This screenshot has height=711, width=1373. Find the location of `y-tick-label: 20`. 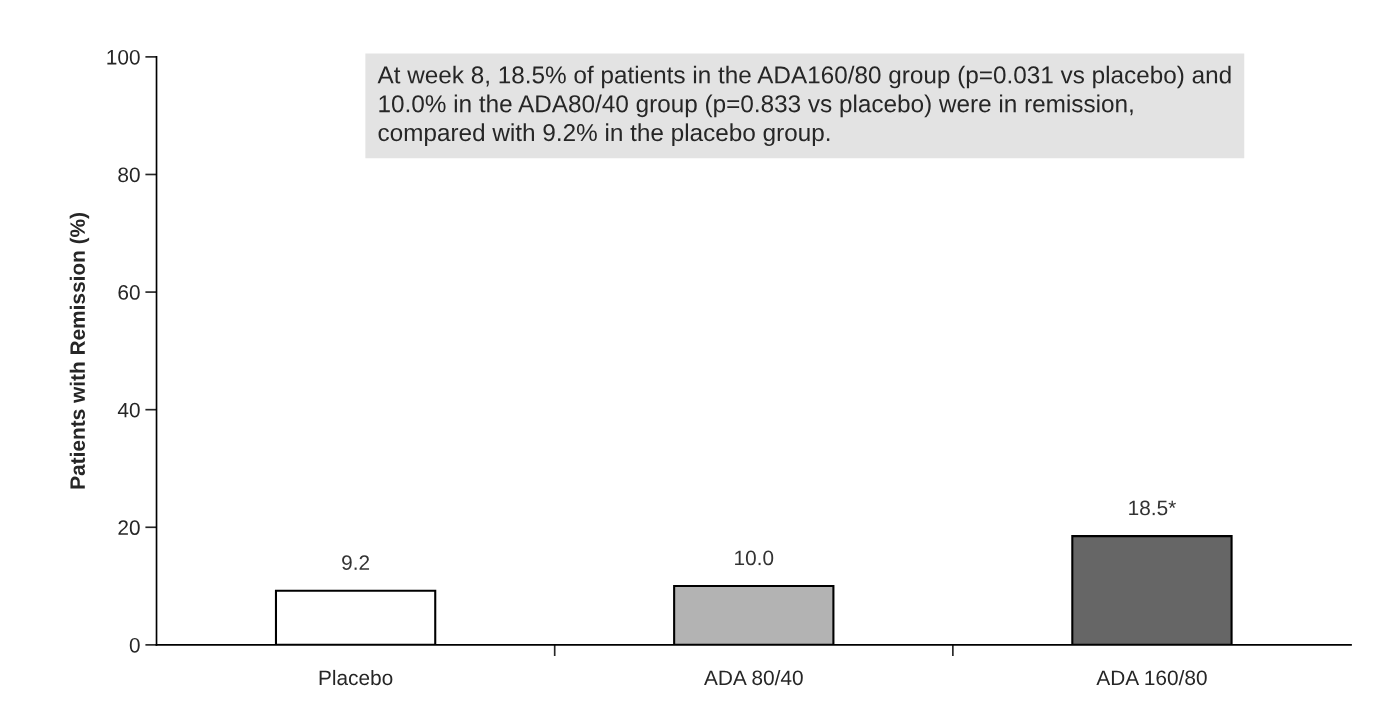

y-tick-label: 20 is located at coordinates (129, 528).